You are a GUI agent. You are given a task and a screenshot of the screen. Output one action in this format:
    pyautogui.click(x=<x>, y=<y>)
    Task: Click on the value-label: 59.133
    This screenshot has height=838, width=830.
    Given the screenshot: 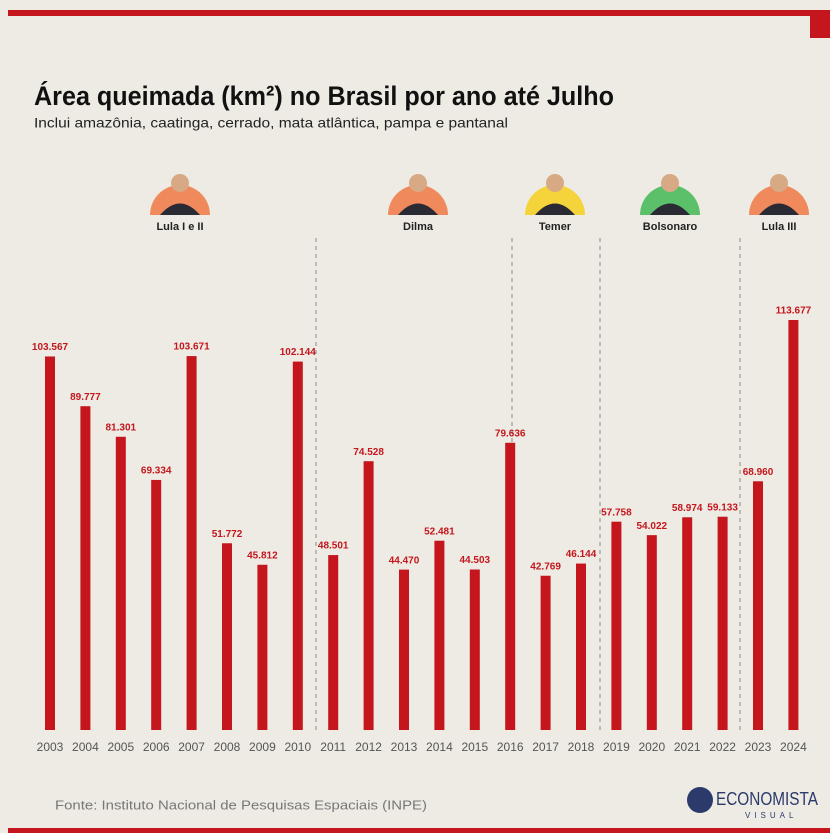 What is the action you would take?
    pyautogui.click(x=722, y=507)
    